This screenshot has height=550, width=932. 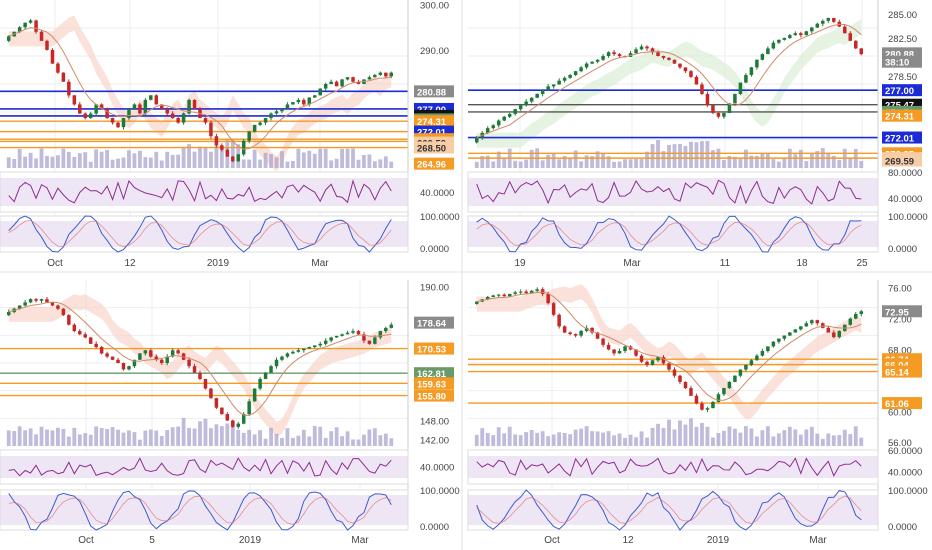 I want to click on price-tag: 272.01, so click(x=902, y=138).